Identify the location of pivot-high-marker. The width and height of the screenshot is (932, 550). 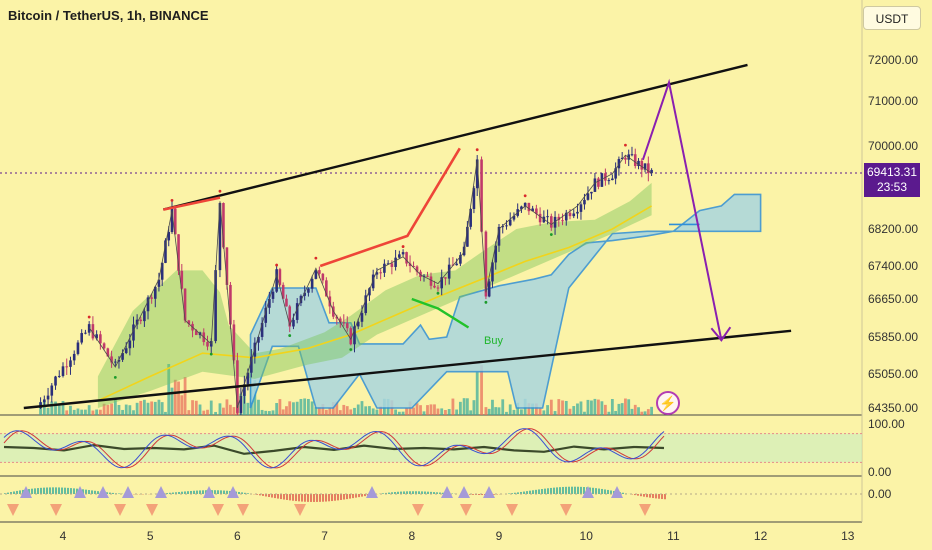
(277, 265).